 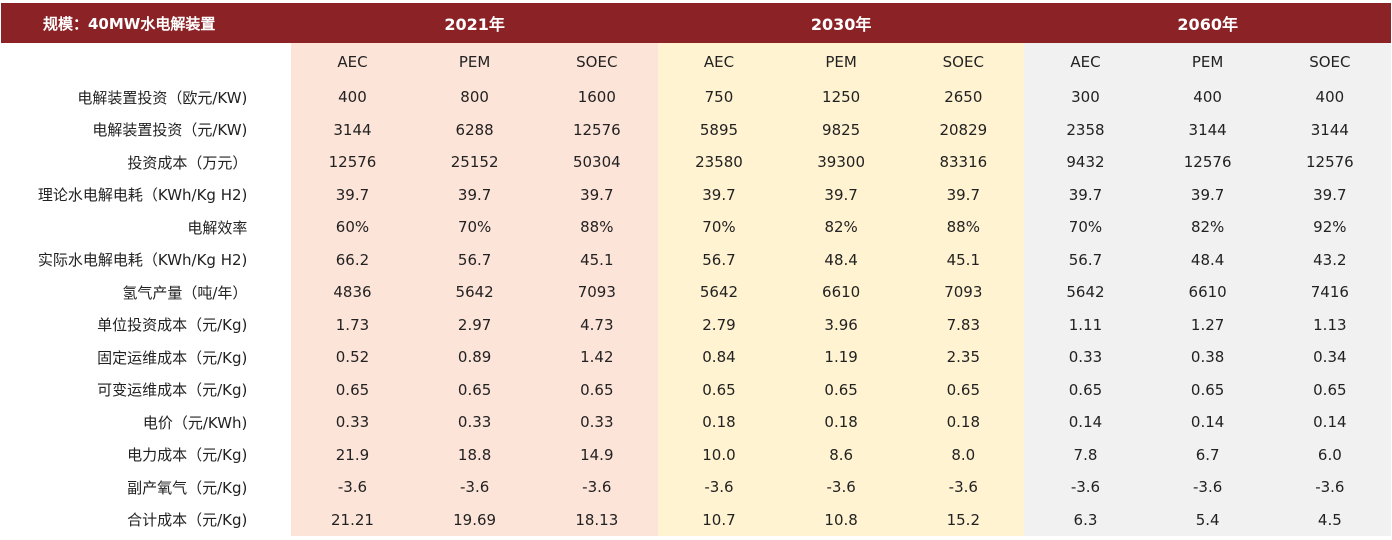 I want to click on table-cell: 6288, so click(x=474, y=129).